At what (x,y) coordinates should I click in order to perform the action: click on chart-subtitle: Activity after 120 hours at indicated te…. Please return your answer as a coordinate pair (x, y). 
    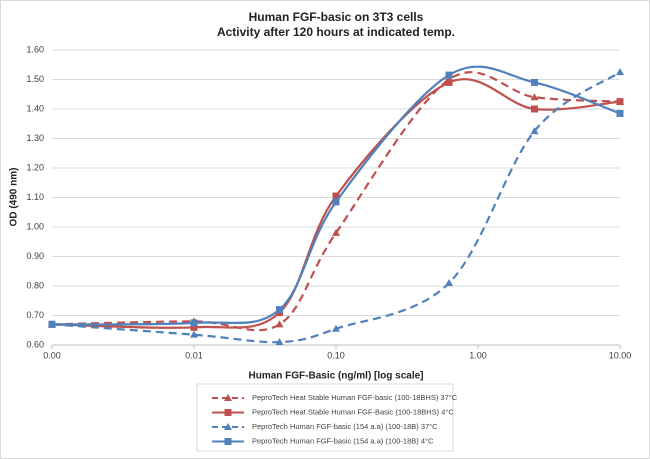
    Looking at the image, I should click on (336, 32).